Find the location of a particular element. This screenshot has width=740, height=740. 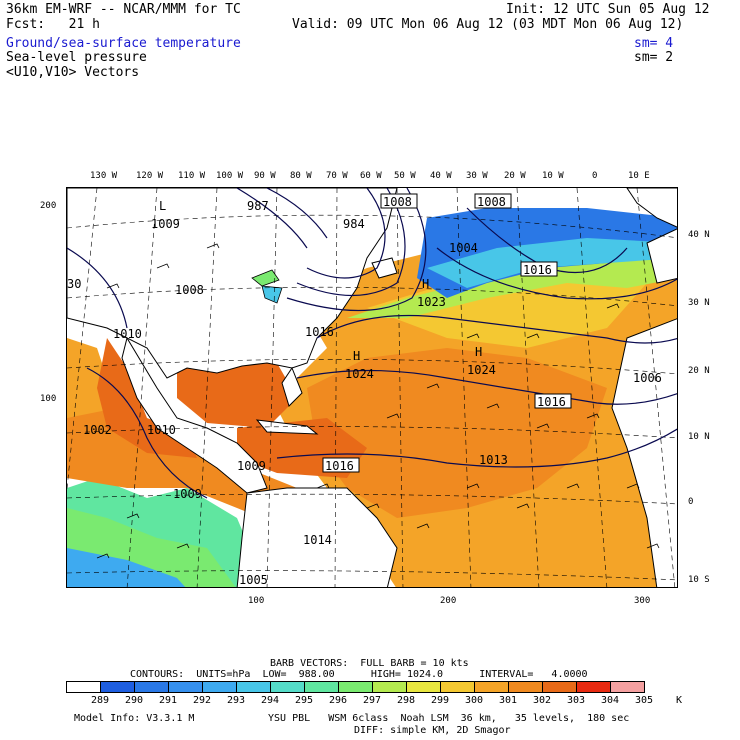

lon-label: 70 W is located at coordinates (337, 176).